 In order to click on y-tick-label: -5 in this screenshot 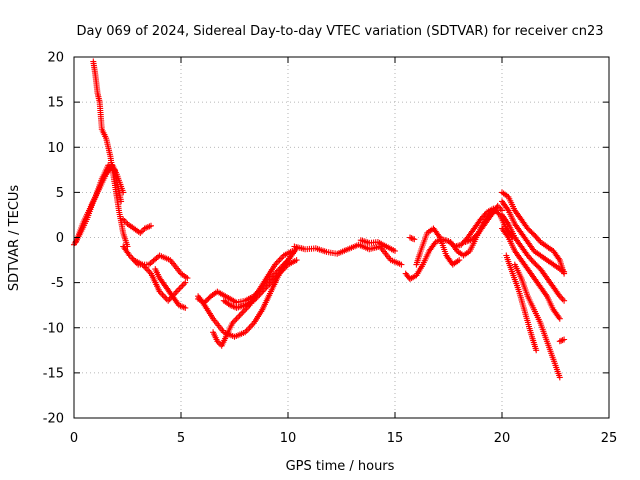, I will do `click(57, 283)`.